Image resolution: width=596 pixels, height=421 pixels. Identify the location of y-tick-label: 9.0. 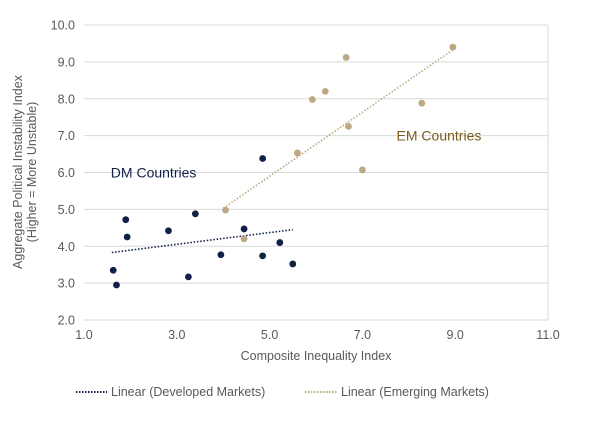
(66, 62).